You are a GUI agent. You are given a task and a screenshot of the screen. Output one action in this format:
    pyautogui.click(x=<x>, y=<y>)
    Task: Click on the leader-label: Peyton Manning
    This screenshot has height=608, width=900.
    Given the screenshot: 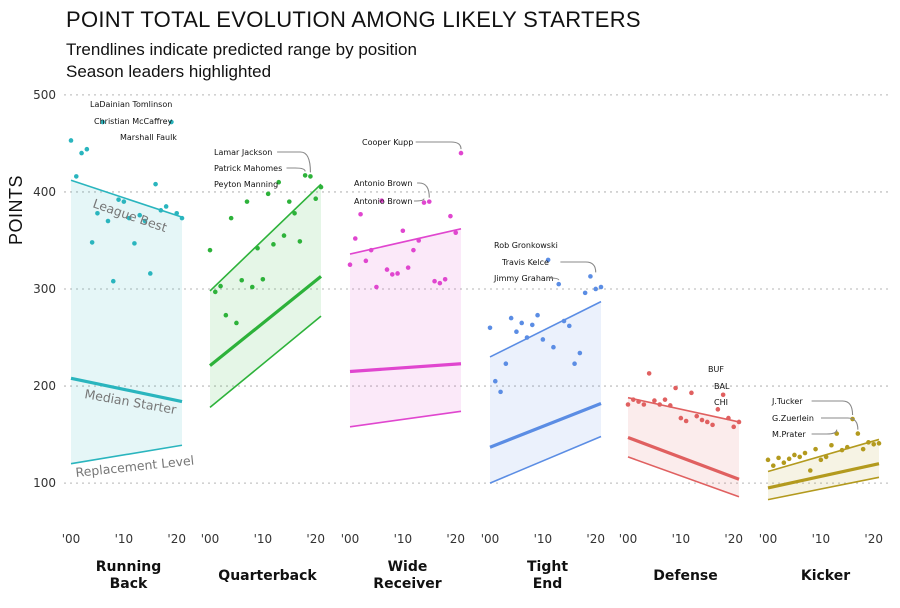 What is the action you would take?
    pyautogui.click(x=246, y=184)
    